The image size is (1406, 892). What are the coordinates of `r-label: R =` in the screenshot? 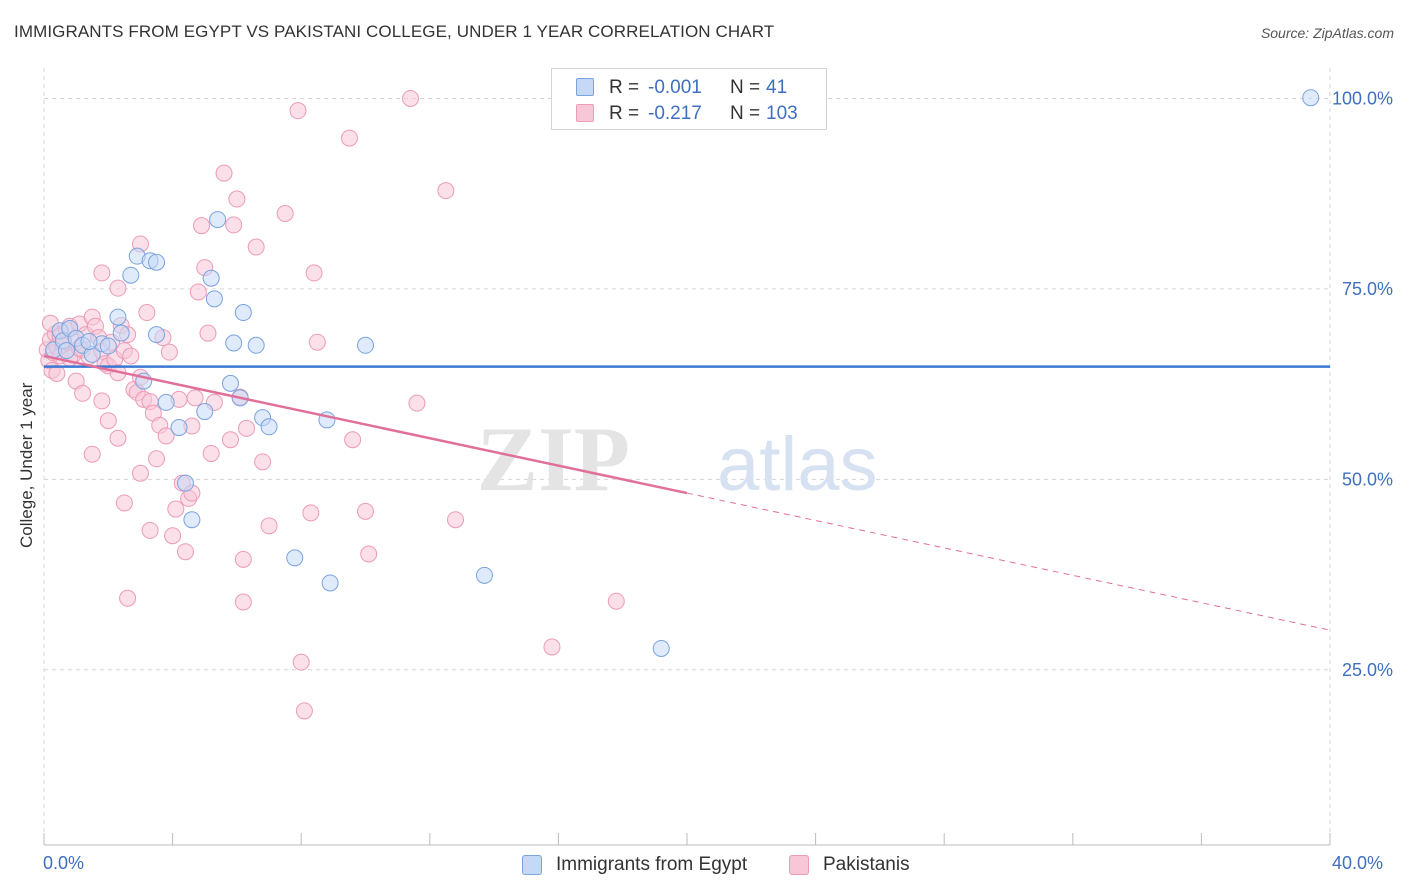 It's located at (624, 113).